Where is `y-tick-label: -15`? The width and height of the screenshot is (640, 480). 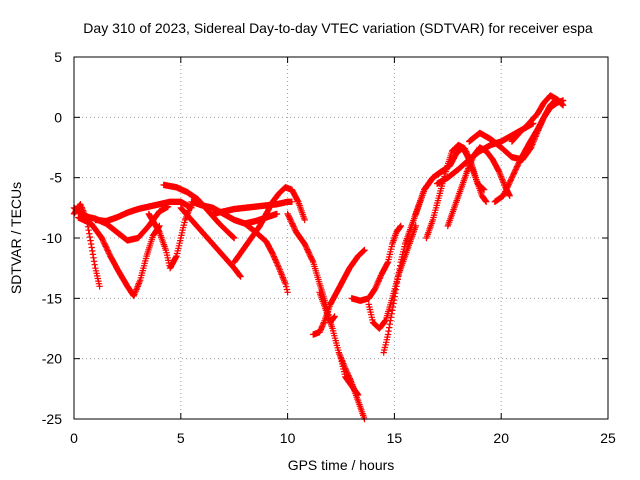
y-tick-label: -15 is located at coordinates (52, 298).